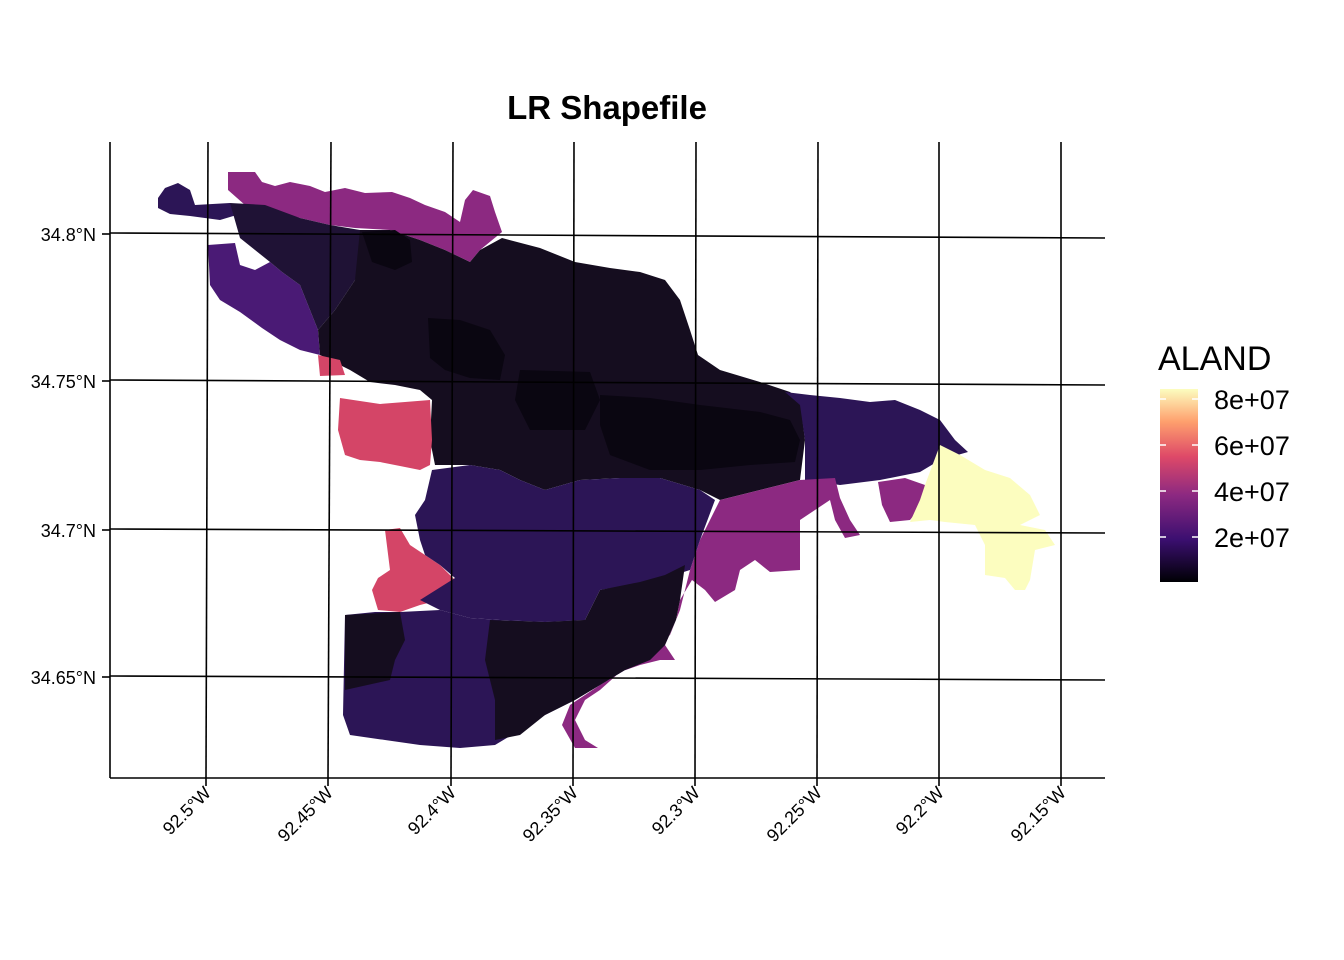  I want to click on legend-colorbar, so click(1179, 485).